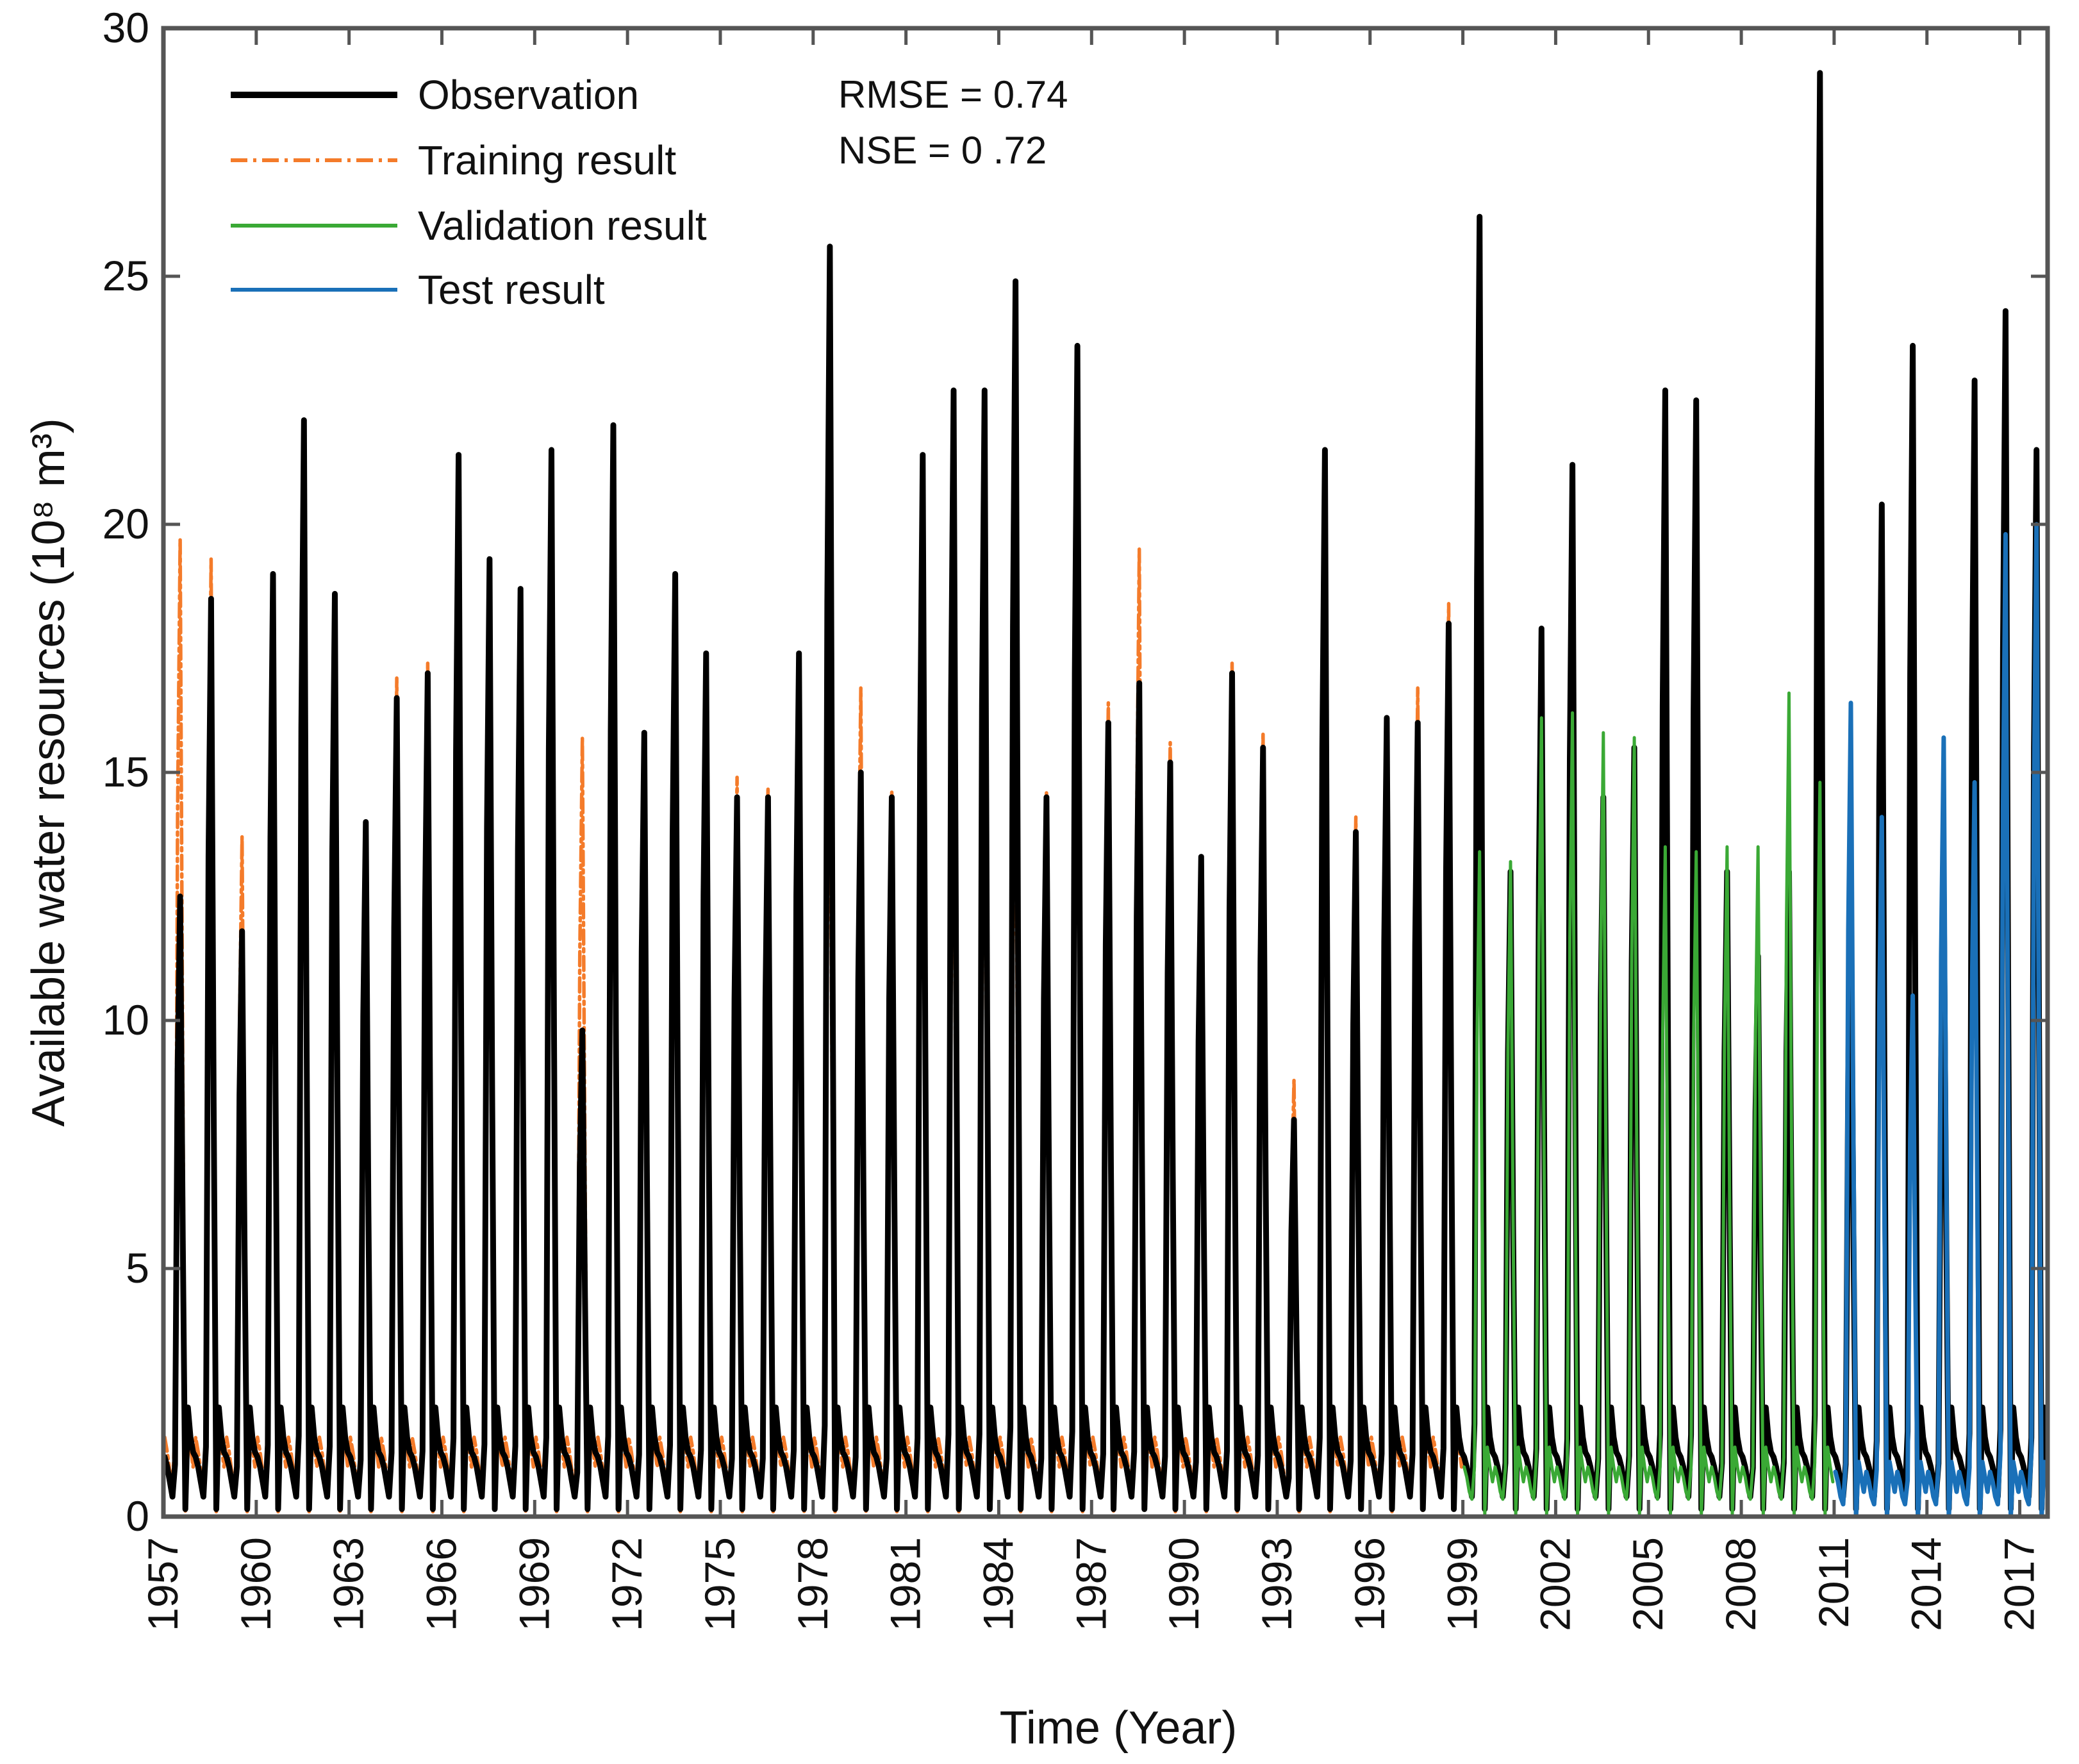  What do you see at coordinates (528, 95) in the screenshot?
I see `legend-label-observation: Observation` at bounding box center [528, 95].